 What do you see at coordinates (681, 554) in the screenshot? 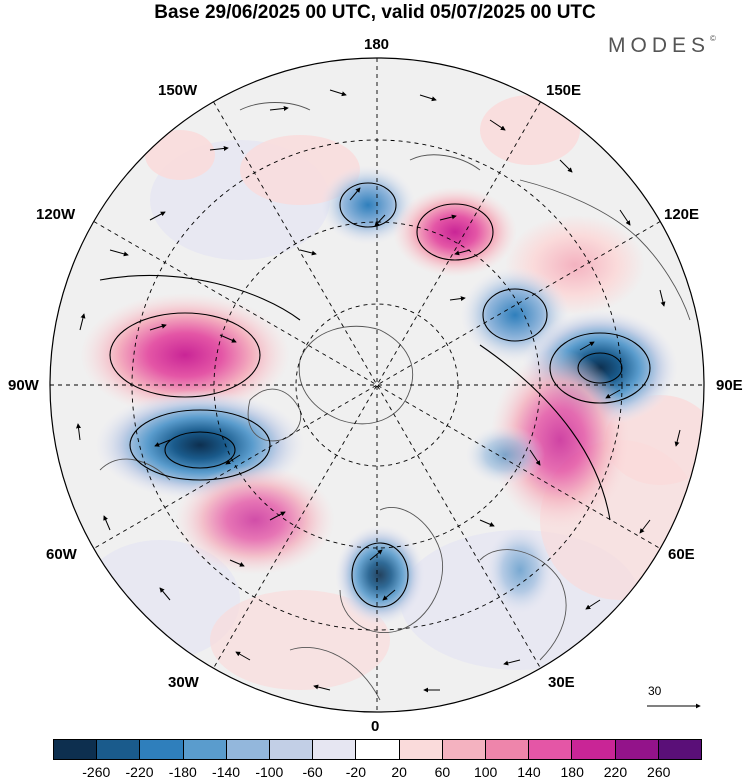
I see `label-60e: 60E` at bounding box center [681, 554].